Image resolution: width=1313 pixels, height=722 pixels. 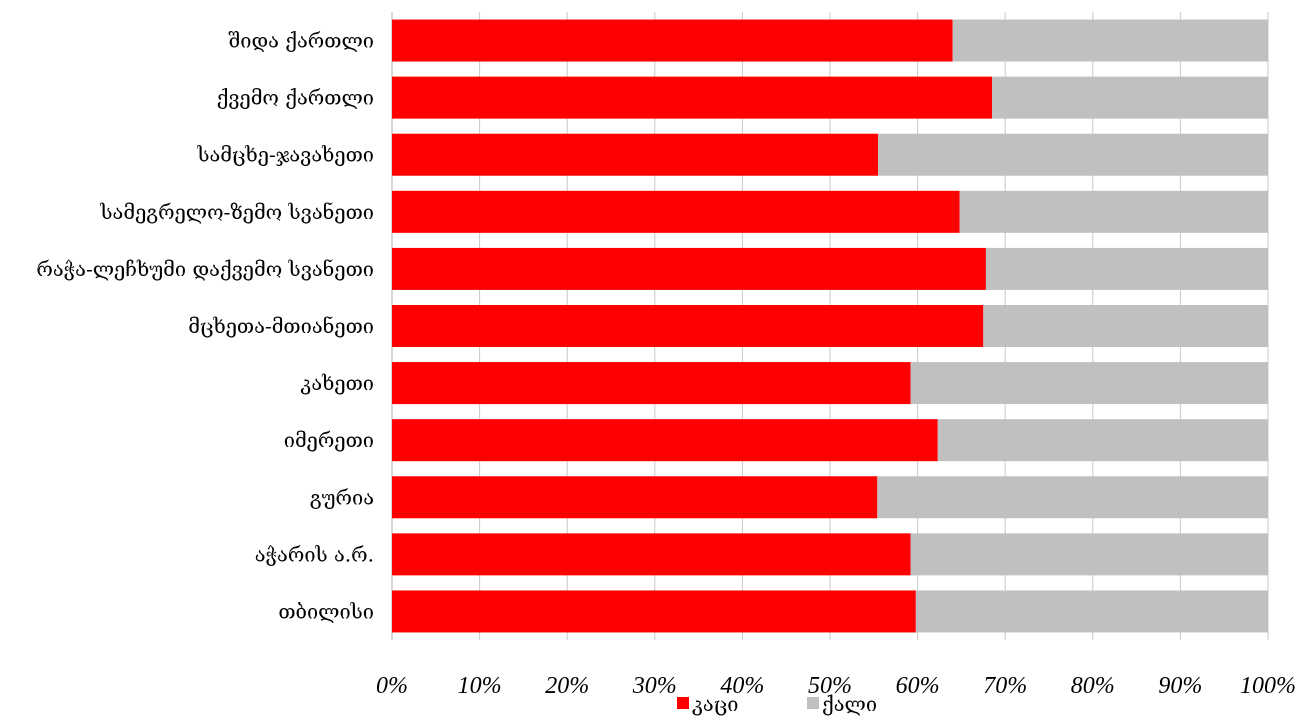 What do you see at coordinates (301, 41) in the screenshot?
I see `category-label: შიდა ქართლი` at bounding box center [301, 41].